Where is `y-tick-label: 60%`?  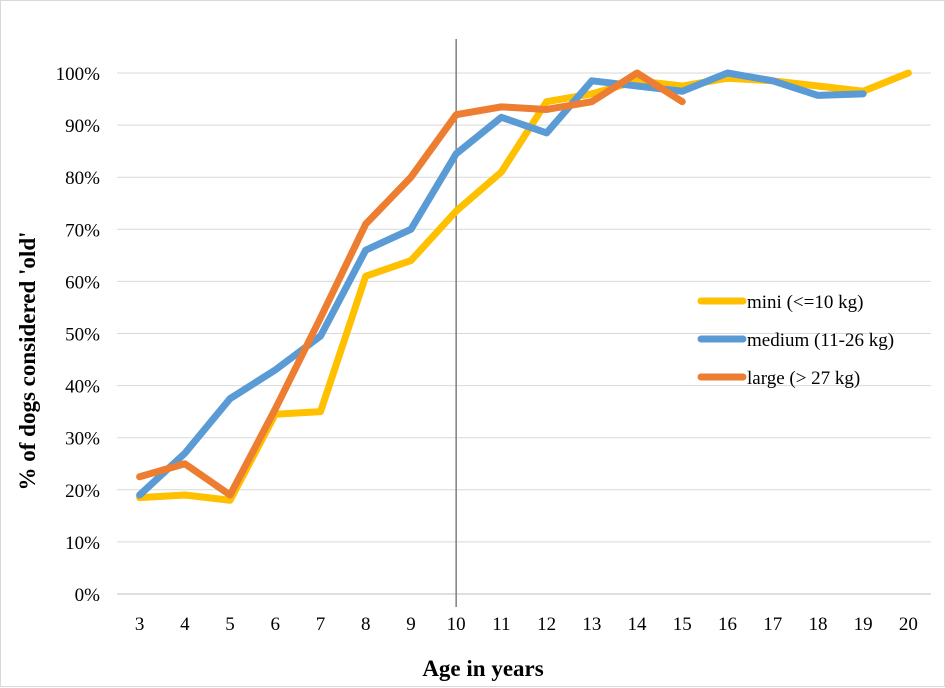
y-tick-label: 60% is located at coordinates (82, 282).